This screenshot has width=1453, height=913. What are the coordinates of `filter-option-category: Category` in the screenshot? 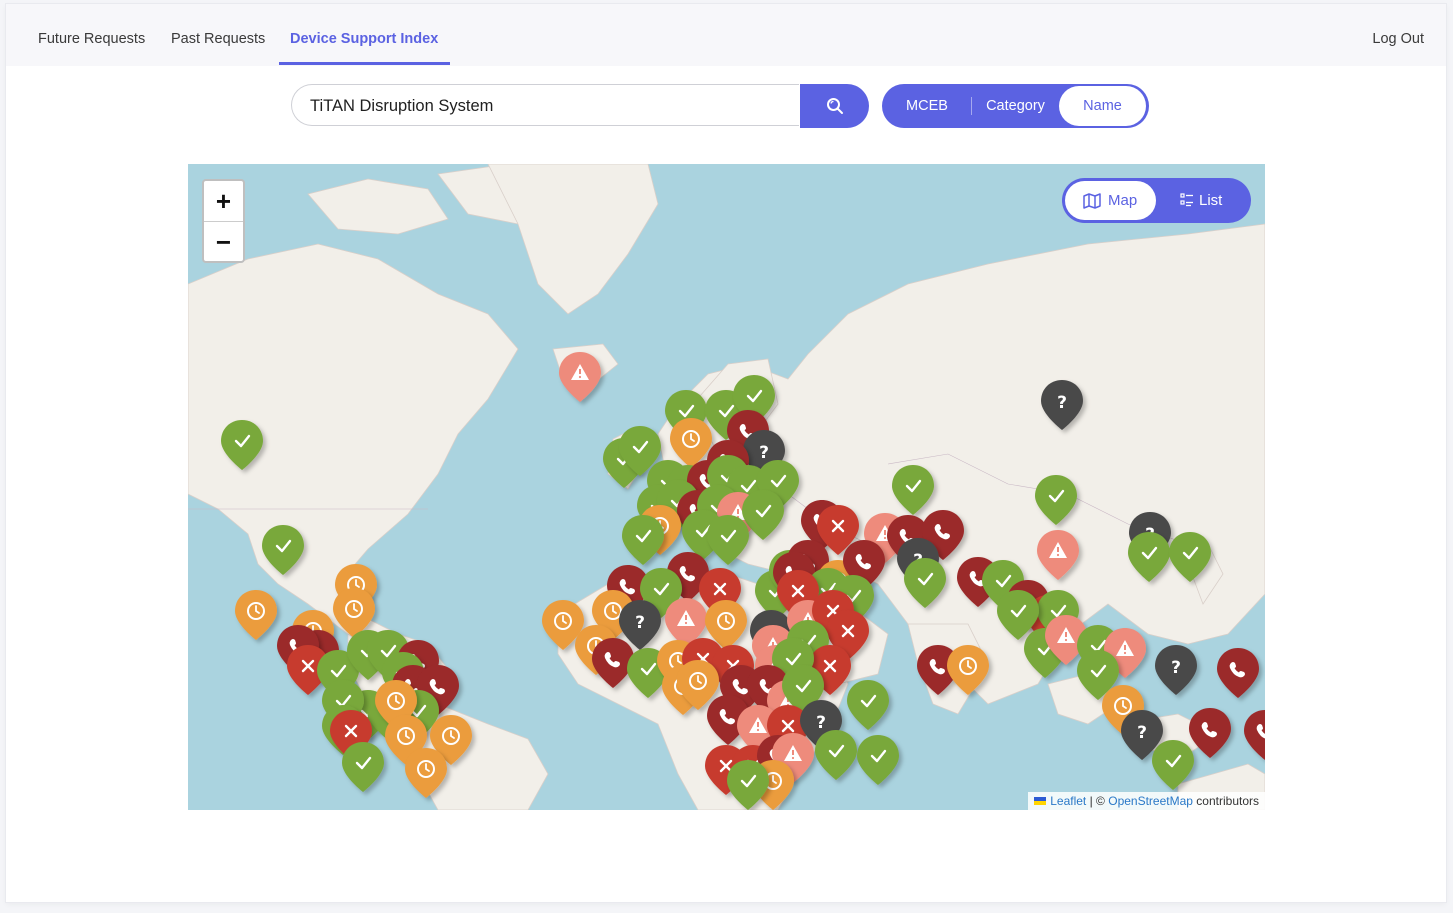 It's located at (1015, 106).